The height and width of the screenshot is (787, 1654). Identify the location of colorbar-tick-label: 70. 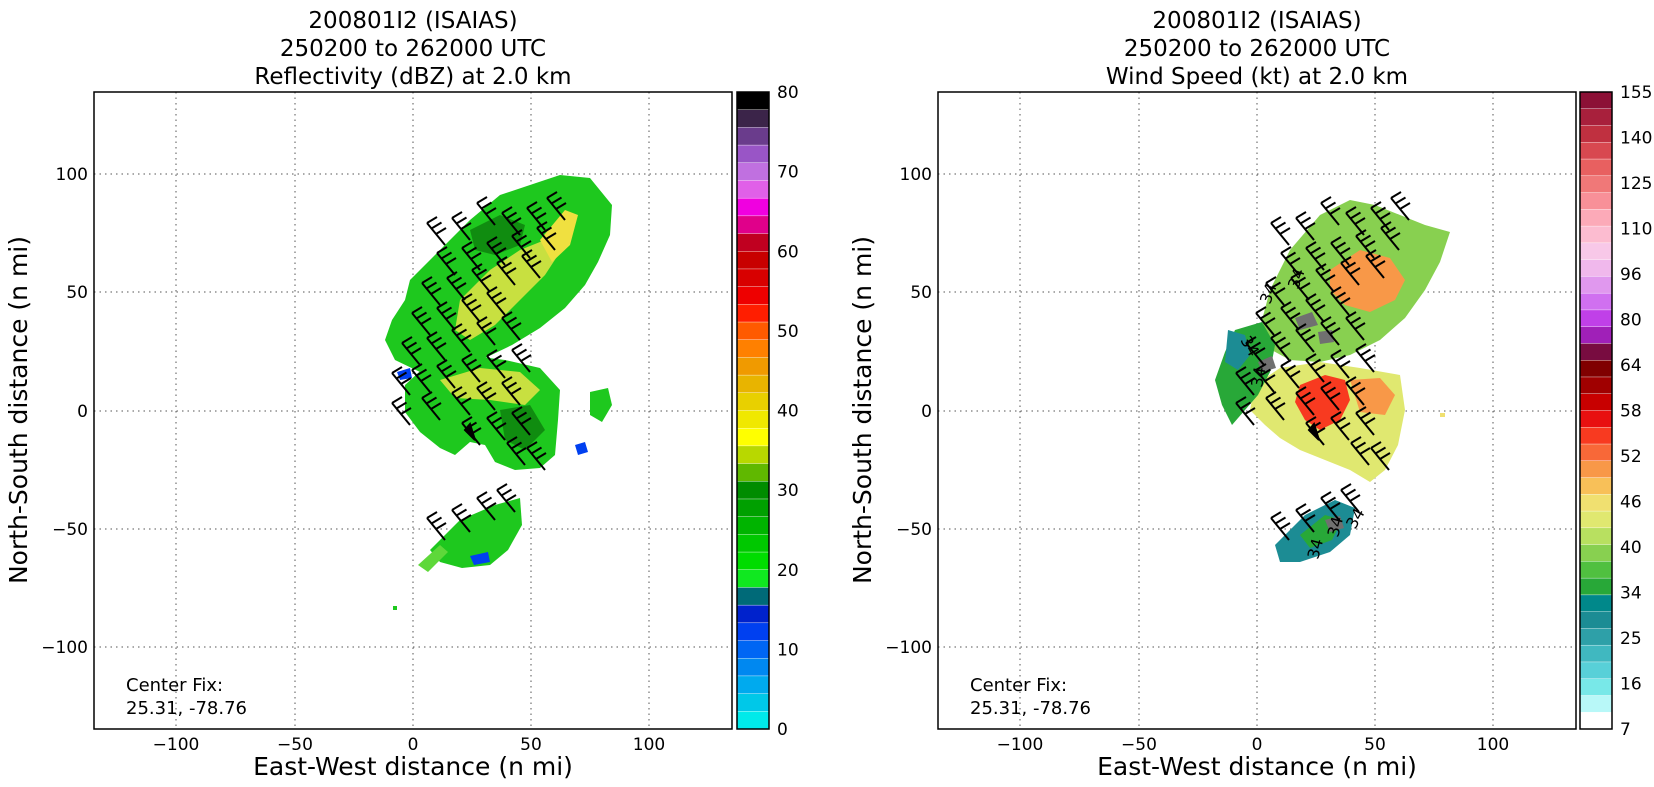
(788, 173).